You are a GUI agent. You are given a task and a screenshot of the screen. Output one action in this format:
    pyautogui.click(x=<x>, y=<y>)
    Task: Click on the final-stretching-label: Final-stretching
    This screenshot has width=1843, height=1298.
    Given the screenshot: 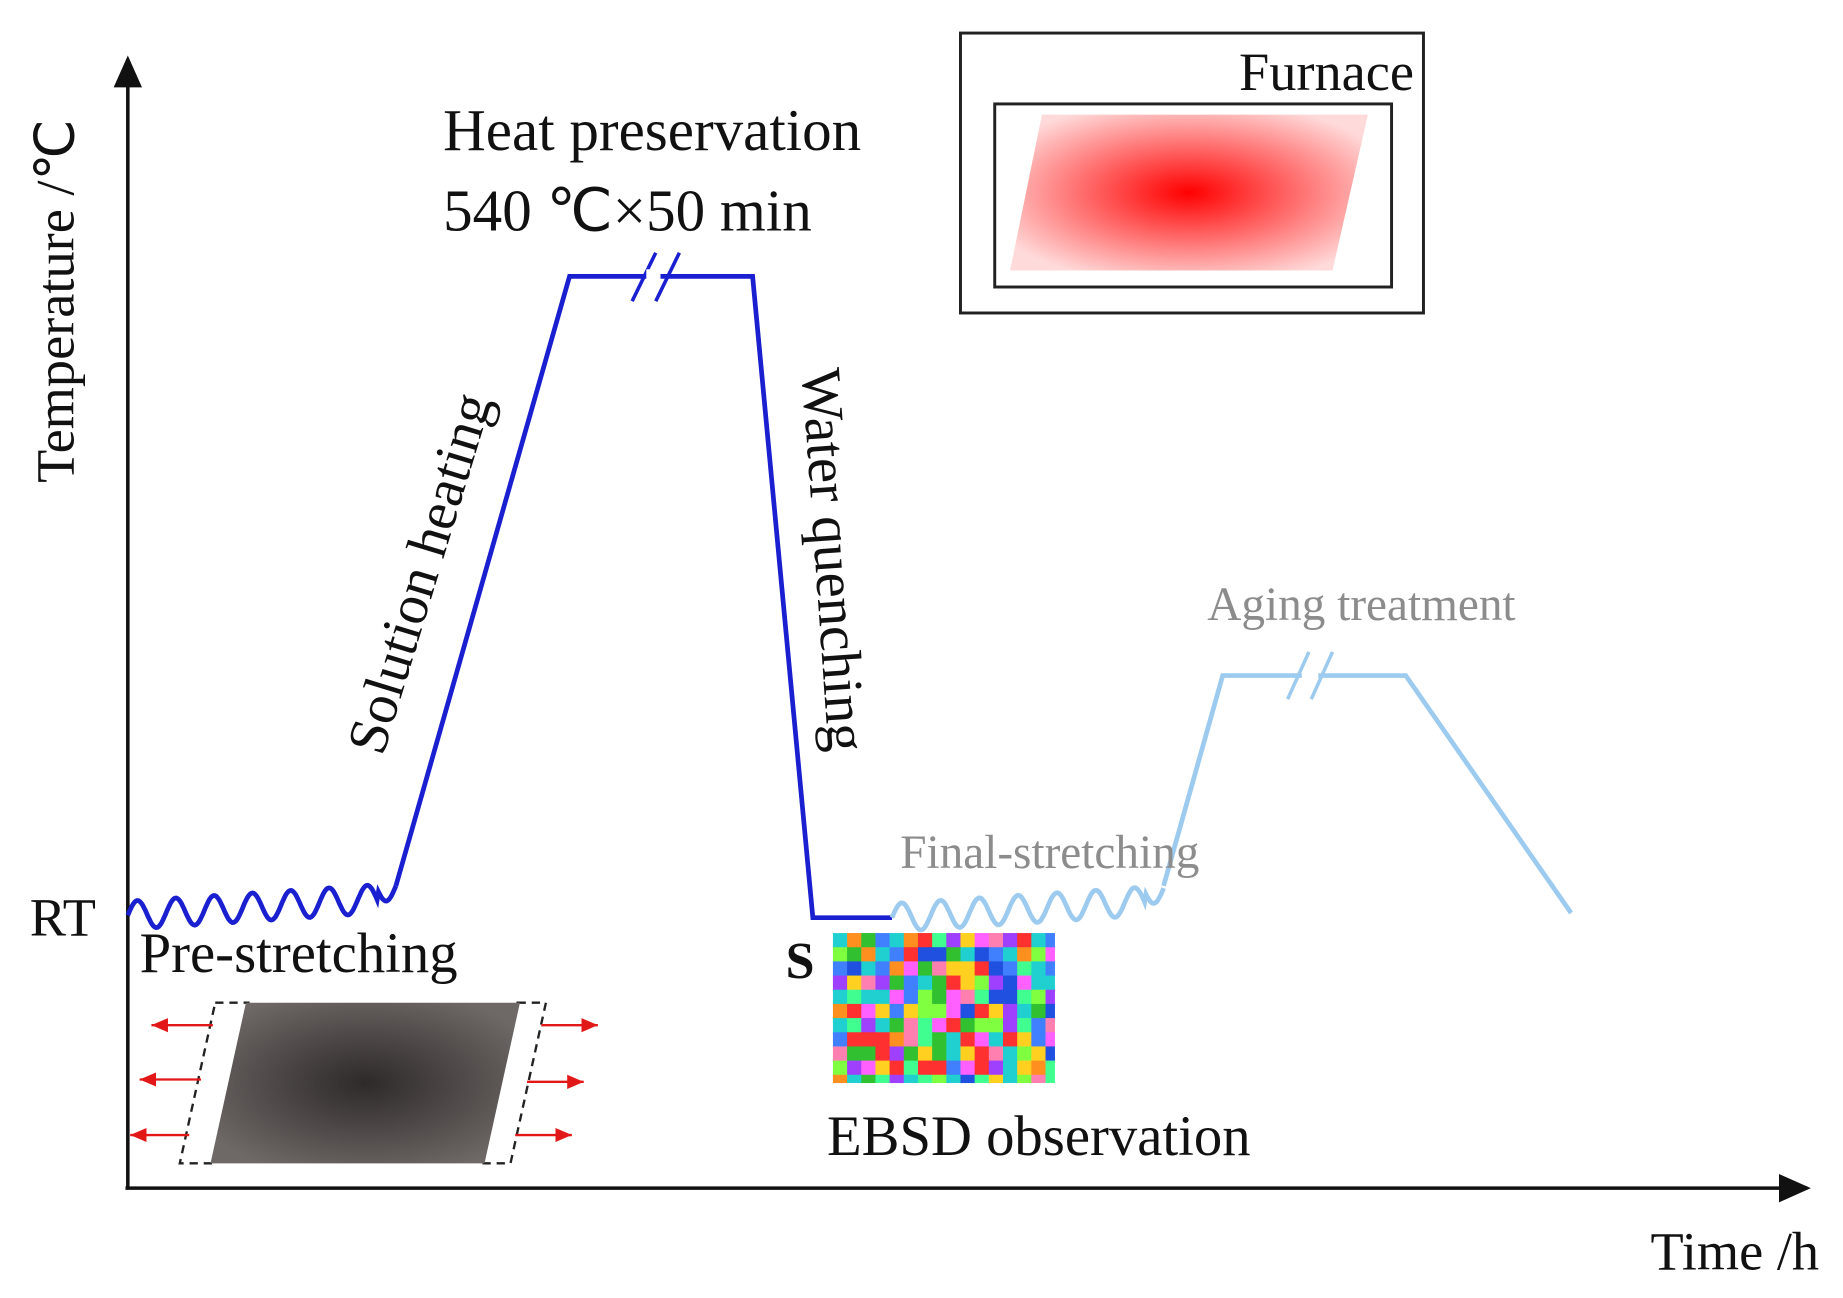 What is the action you would take?
    pyautogui.click(x=1049, y=853)
    